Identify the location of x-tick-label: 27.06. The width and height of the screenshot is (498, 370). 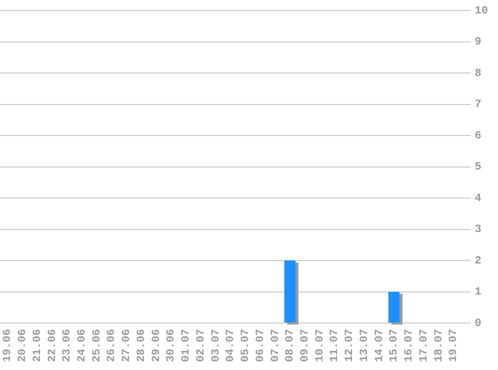
(127, 345).